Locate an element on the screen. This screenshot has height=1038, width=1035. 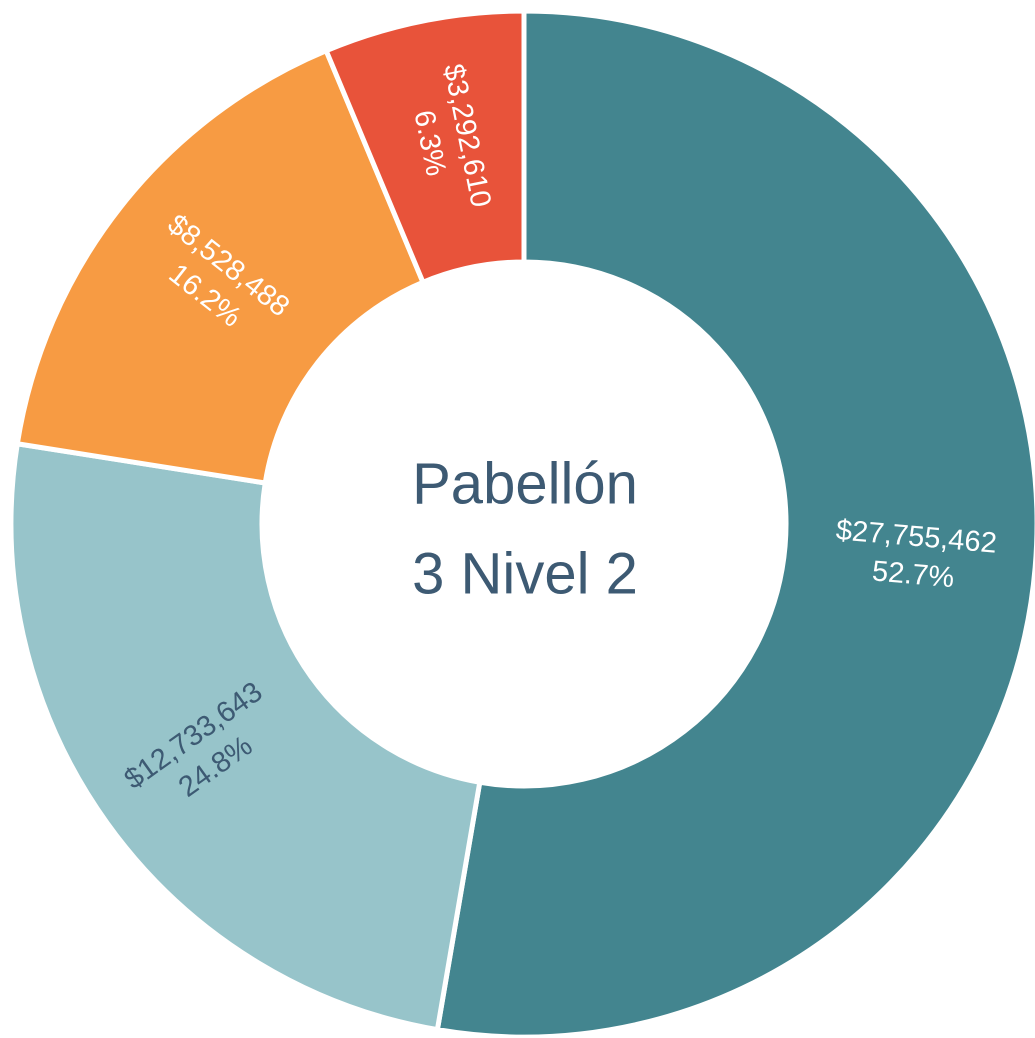
center-text: 3 Nivel 2 is located at coordinates (525, 573).